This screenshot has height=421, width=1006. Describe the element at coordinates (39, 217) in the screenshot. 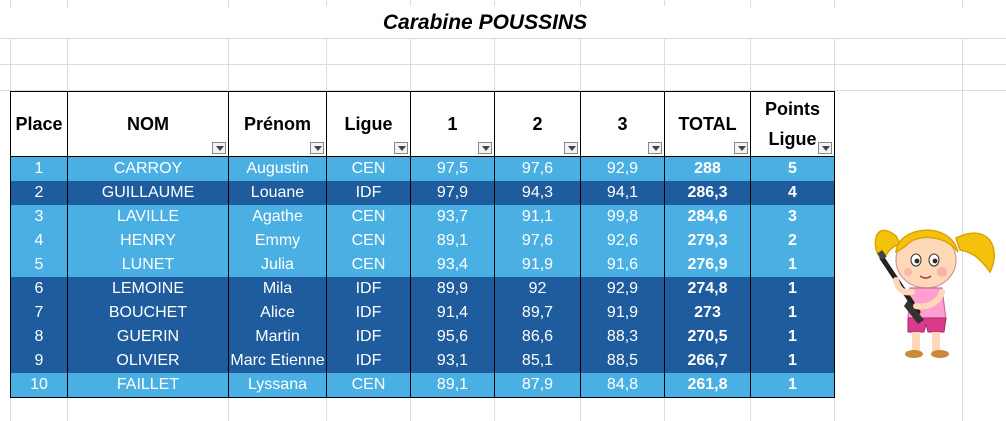

I see `cell-place: 3` at that location.